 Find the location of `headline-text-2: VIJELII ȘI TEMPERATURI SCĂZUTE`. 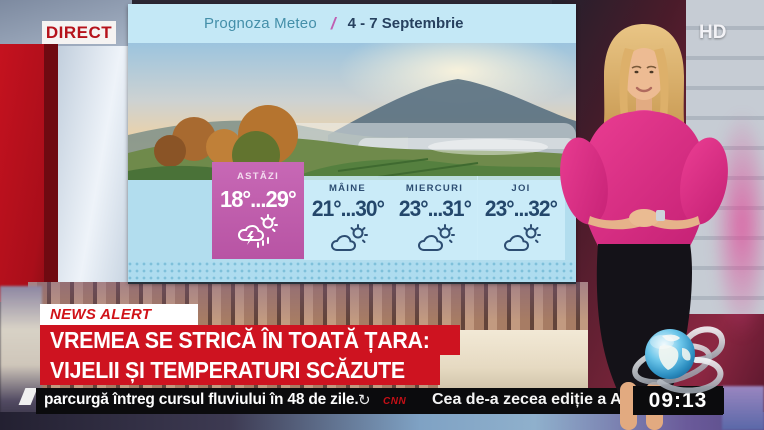

headline-text-2: VIJELII ȘI TEMPERATURI SCĂZUTE is located at coordinates (227, 369).